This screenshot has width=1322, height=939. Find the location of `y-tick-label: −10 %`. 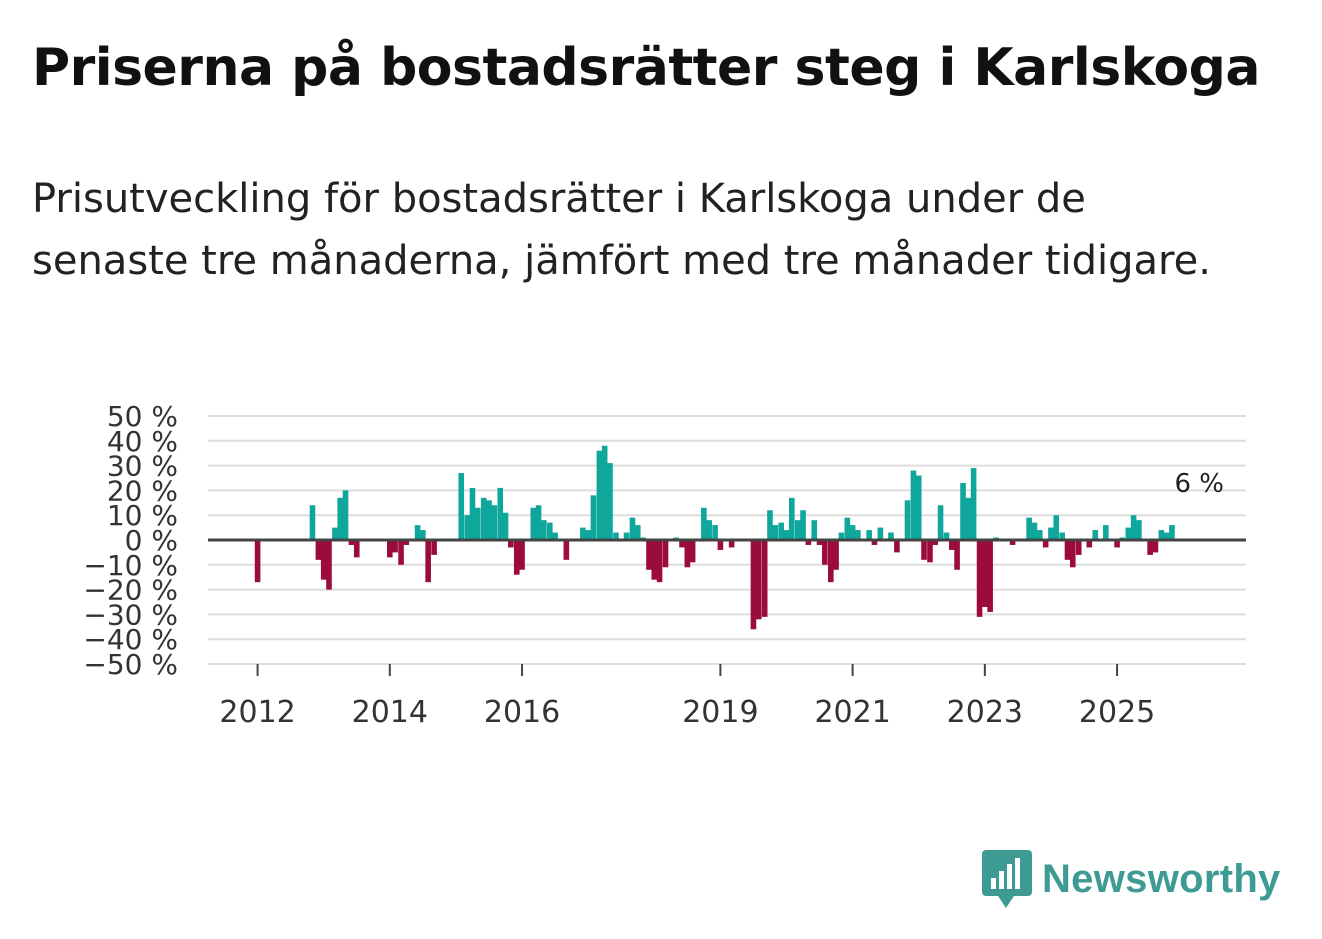

y-tick-label: −10 % is located at coordinates (130, 565).